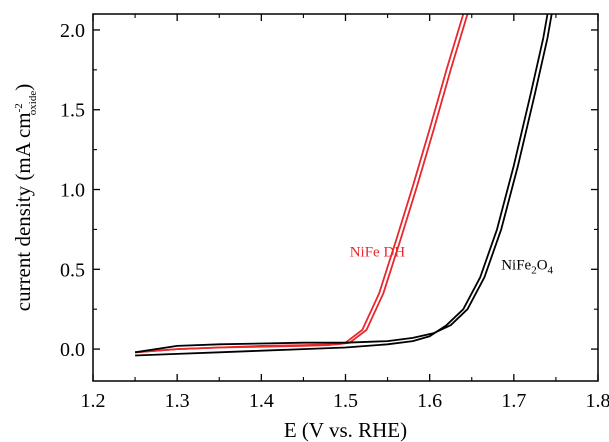 This screenshot has height=442, width=609. What do you see at coordinates (93, 401) in the screenshot?
I see `x-tick-label: 1.2` at bounding box center [93, 401].